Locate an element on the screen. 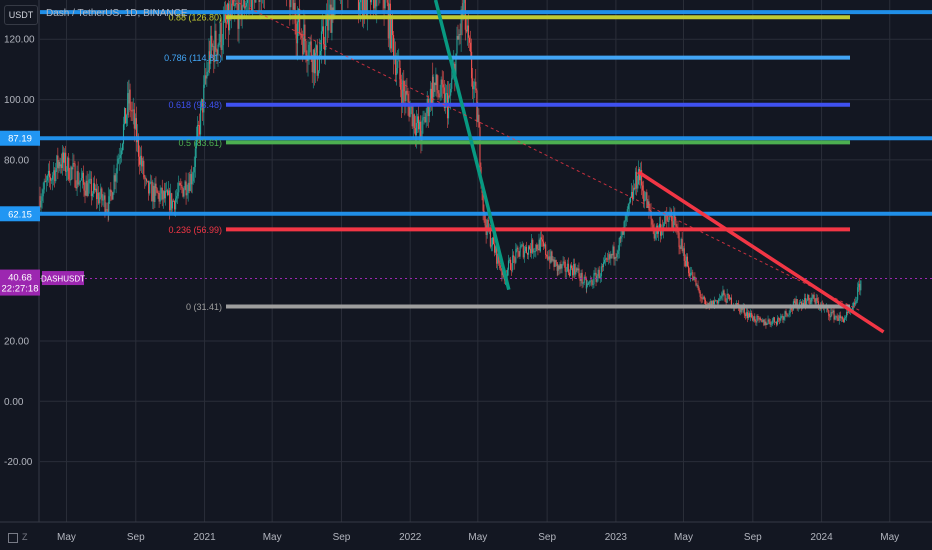 Image resolution: width=932 pixels, height=550 pixels. zoom-reset-button: Z is located at coordinates (25, 537).